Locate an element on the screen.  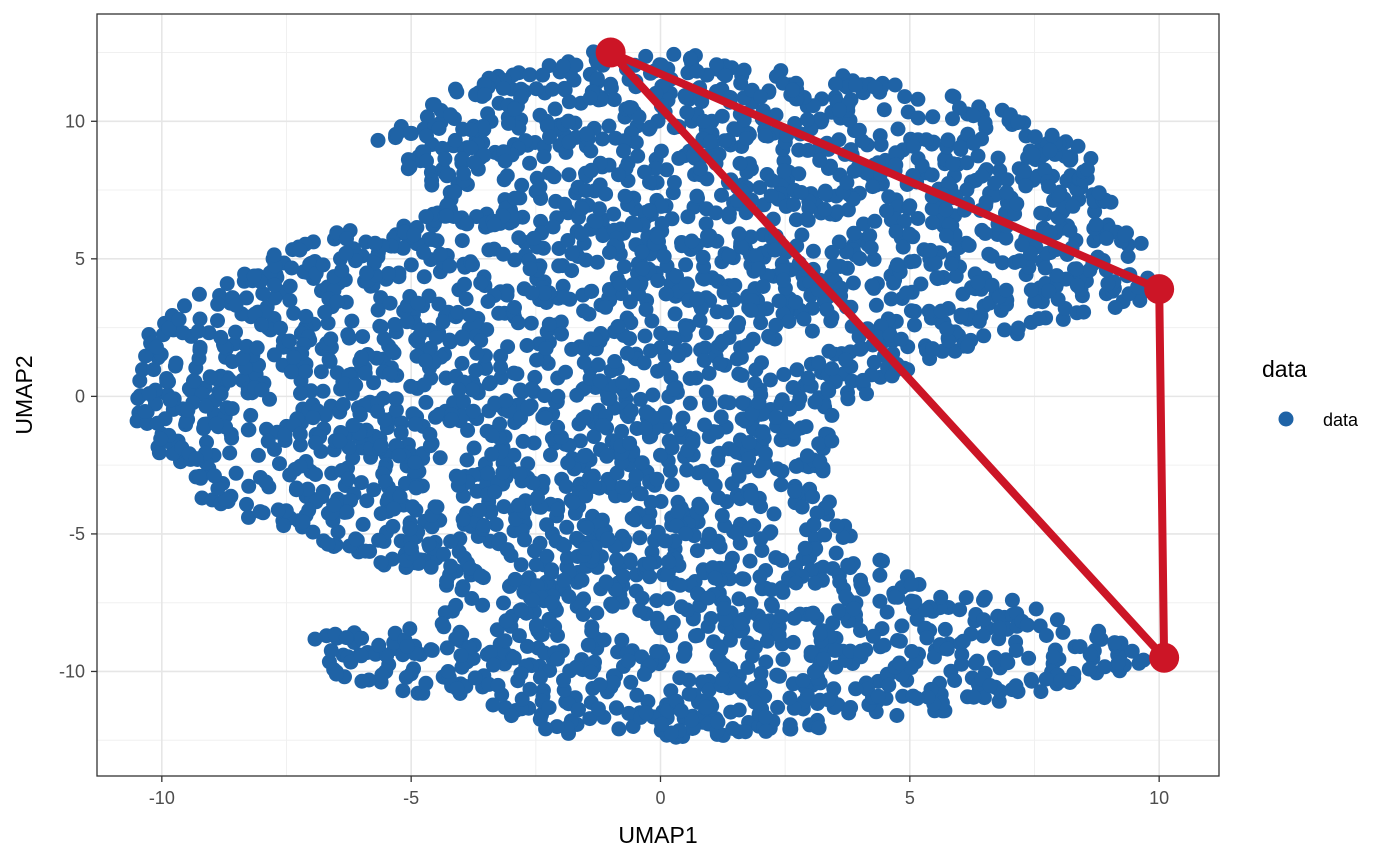
x-tick-label: 0 is located at coordinates (660, 798).